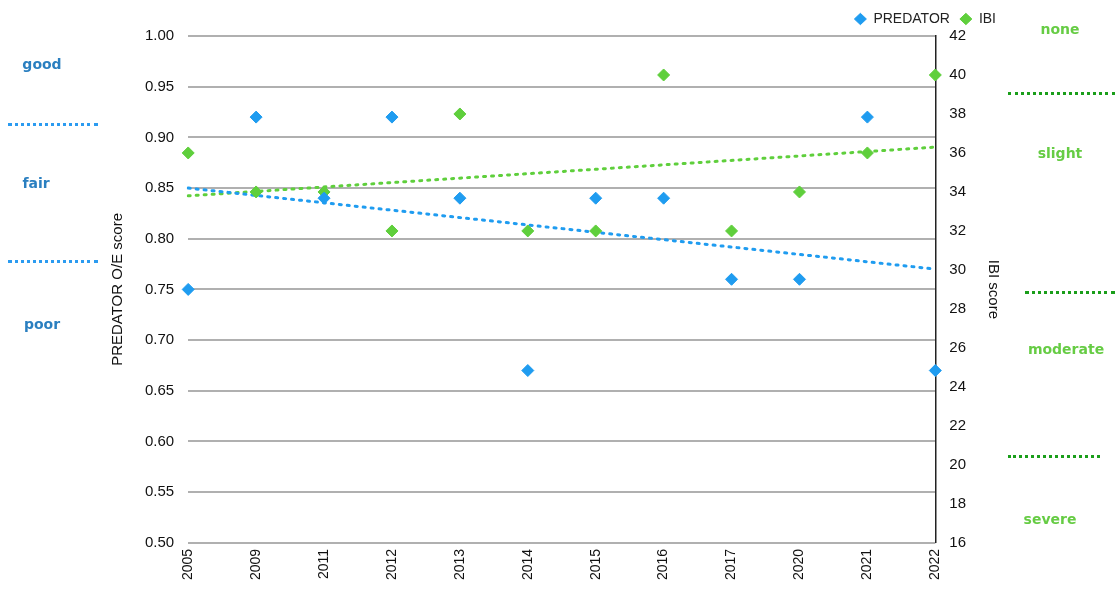 This screenshot has width=1118, height=592. I want to click on y2-tick-label: 28, so click(957, 308).